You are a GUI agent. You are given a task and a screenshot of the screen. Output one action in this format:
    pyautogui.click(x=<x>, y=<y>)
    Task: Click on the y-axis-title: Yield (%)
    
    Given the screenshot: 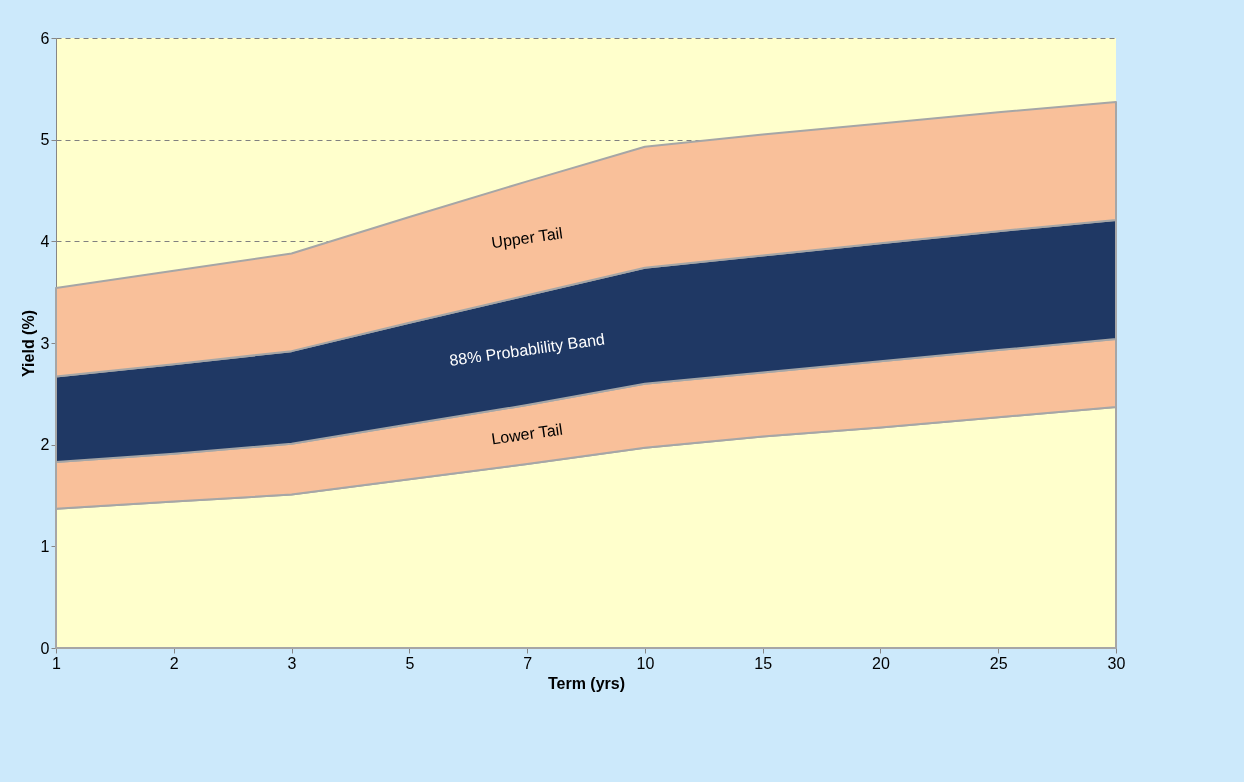 What is the action you would take?
    pyautogui.click(x=28, y=343)
    